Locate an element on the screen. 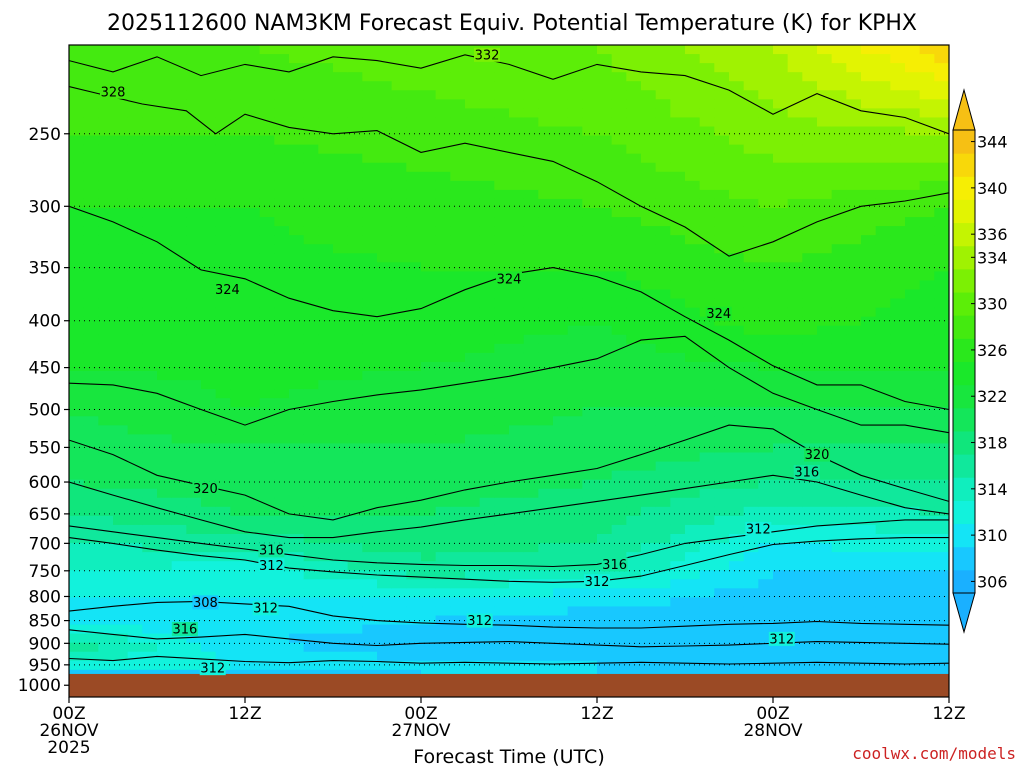 This screenshot has height=768, width=1024. colorbar-tick-label: 318 is located at coordinates (992, 443).